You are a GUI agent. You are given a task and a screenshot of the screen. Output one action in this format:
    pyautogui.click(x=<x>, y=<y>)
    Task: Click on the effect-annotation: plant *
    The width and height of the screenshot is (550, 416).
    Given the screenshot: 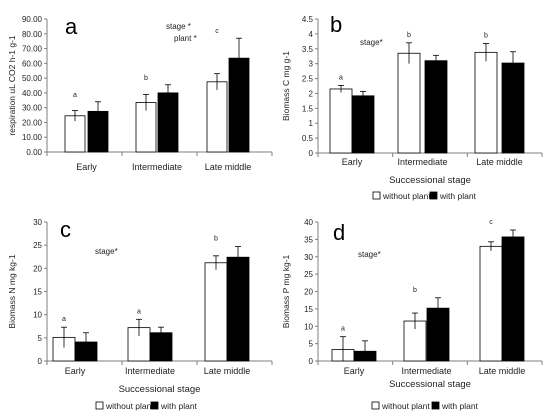 What is the action you would take?
    pyautogui.click(x=185, y=38)
    